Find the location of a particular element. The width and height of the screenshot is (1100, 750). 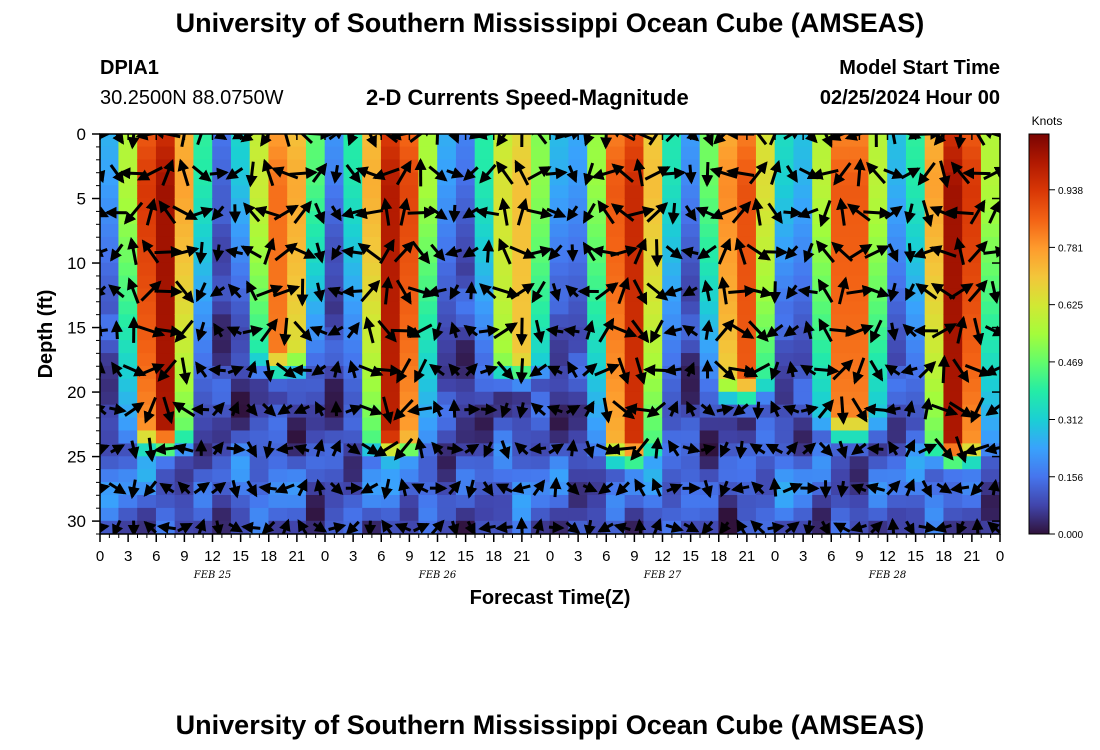

station-coordinates: 30.2500N 88.0750W is located at coordinates (192, 98).